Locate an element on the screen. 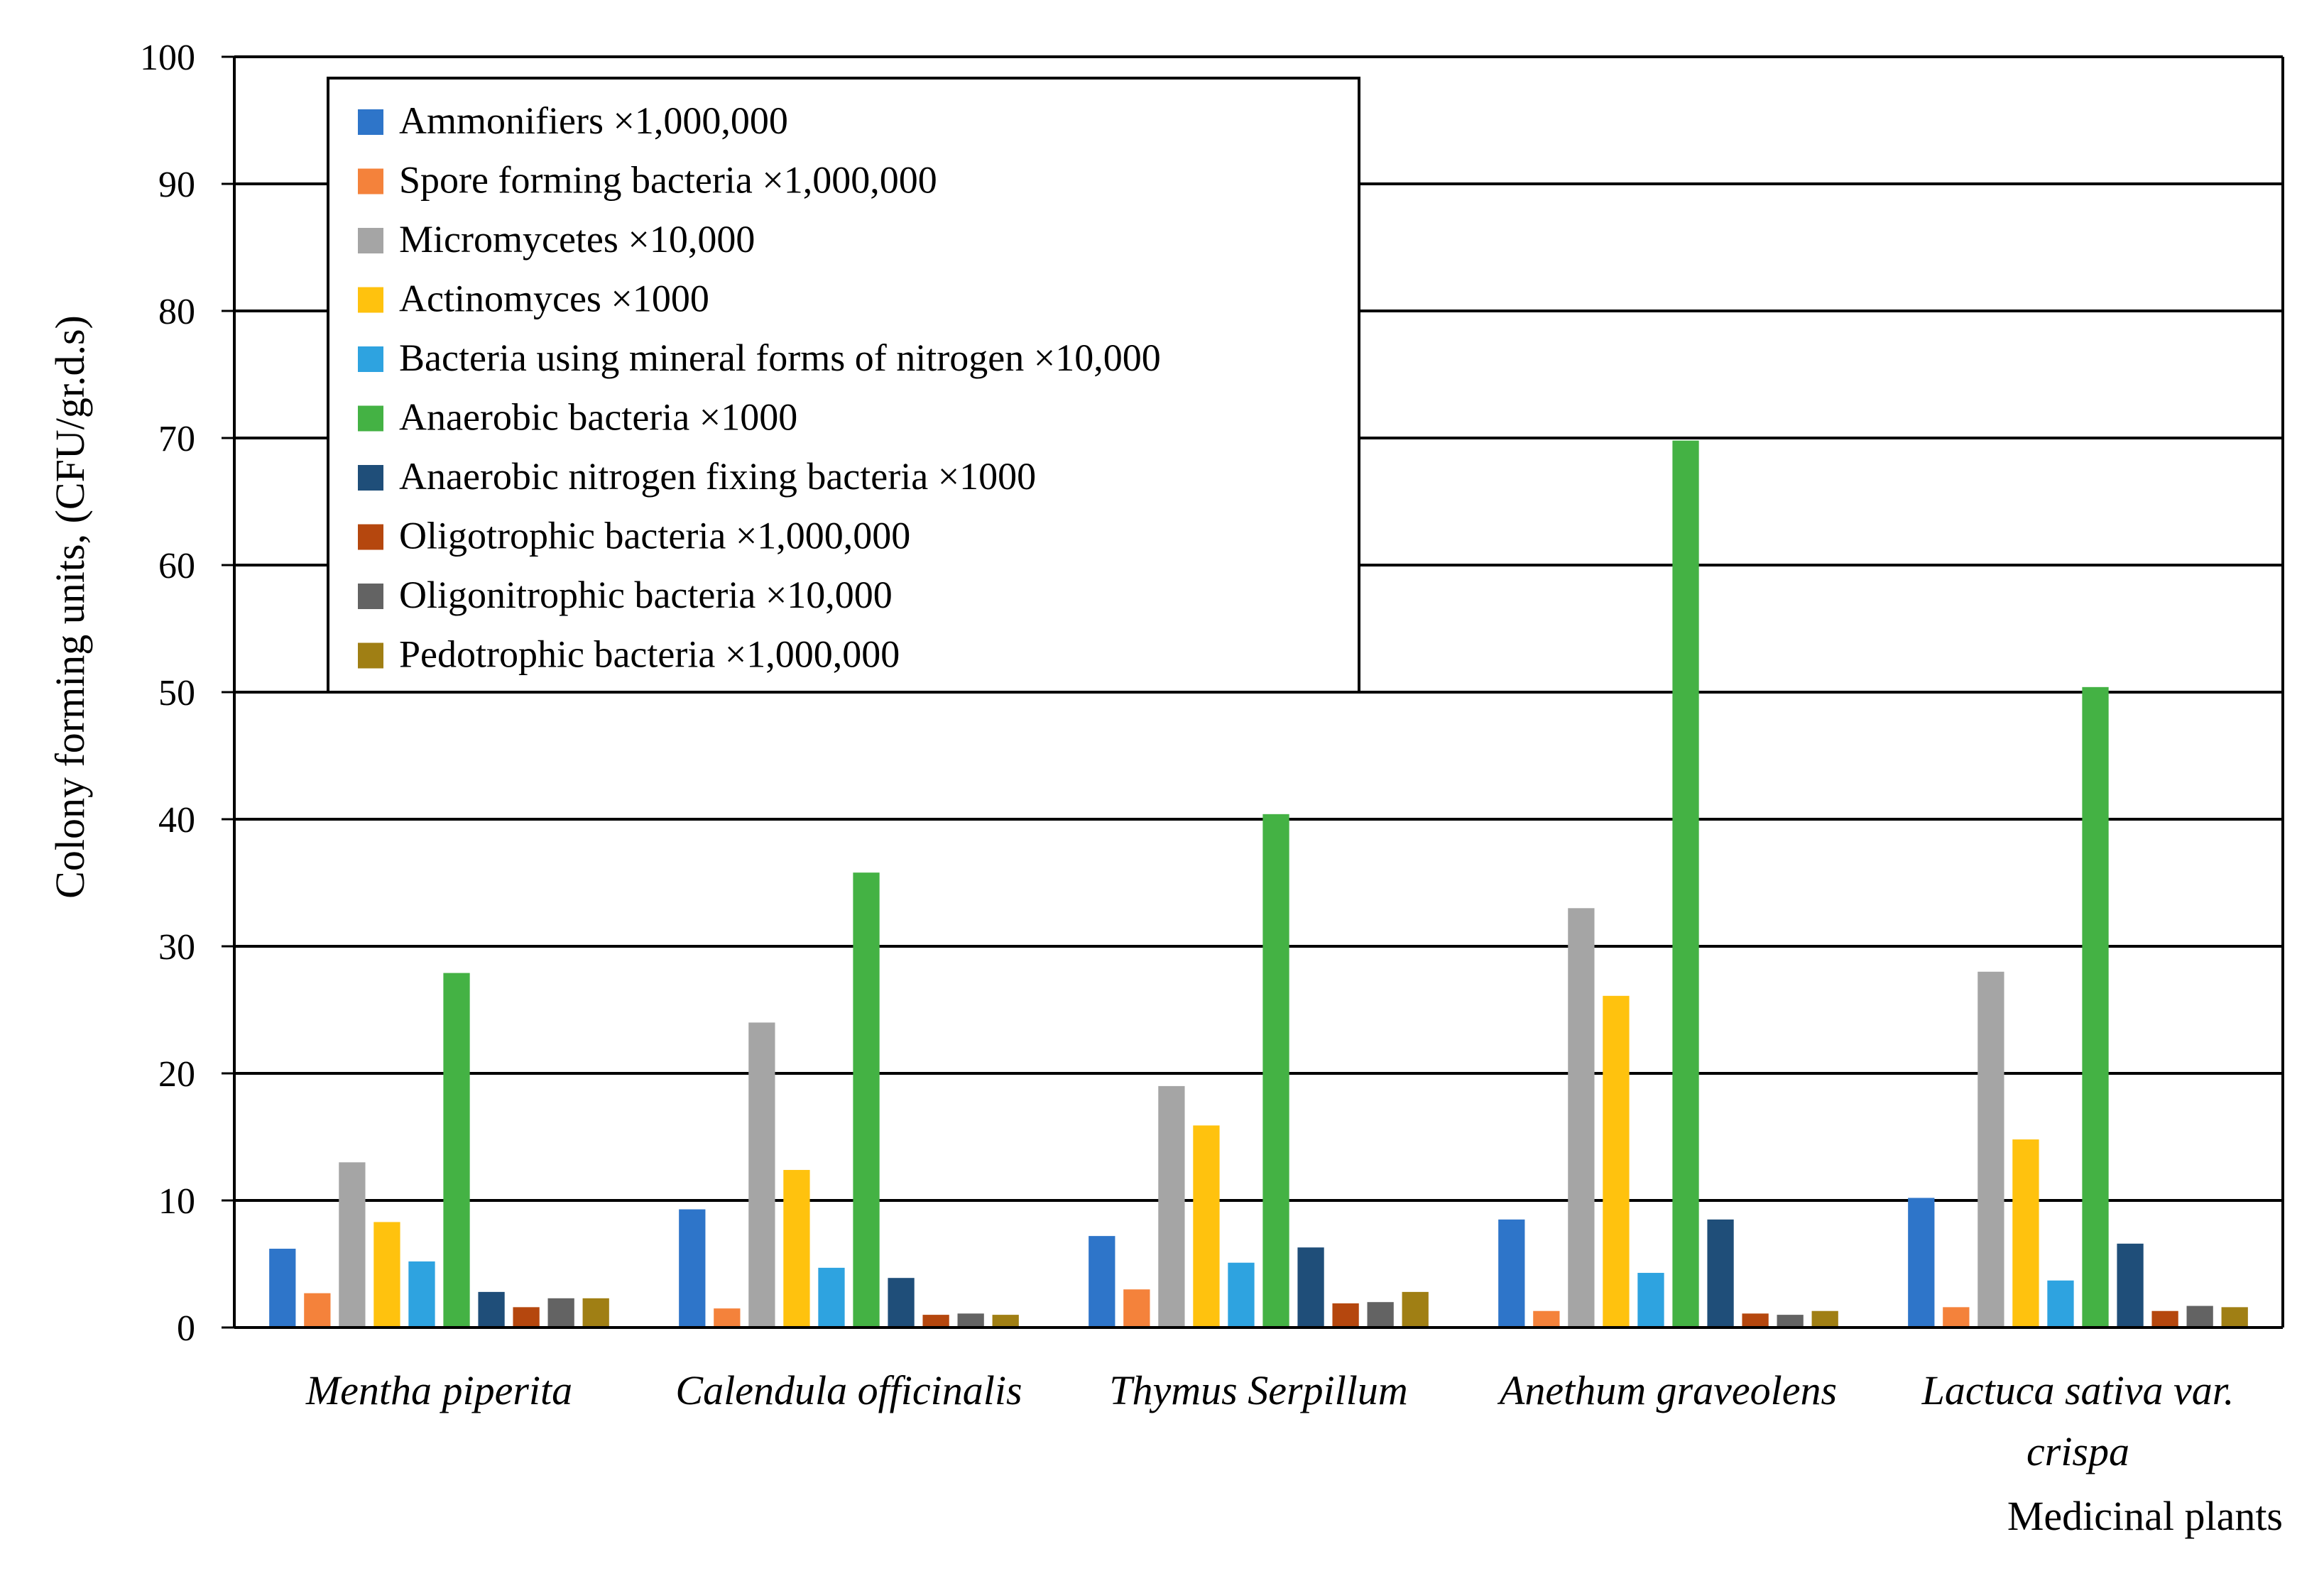  bar-s5-c2 is located at coordinates (1275, 1071).